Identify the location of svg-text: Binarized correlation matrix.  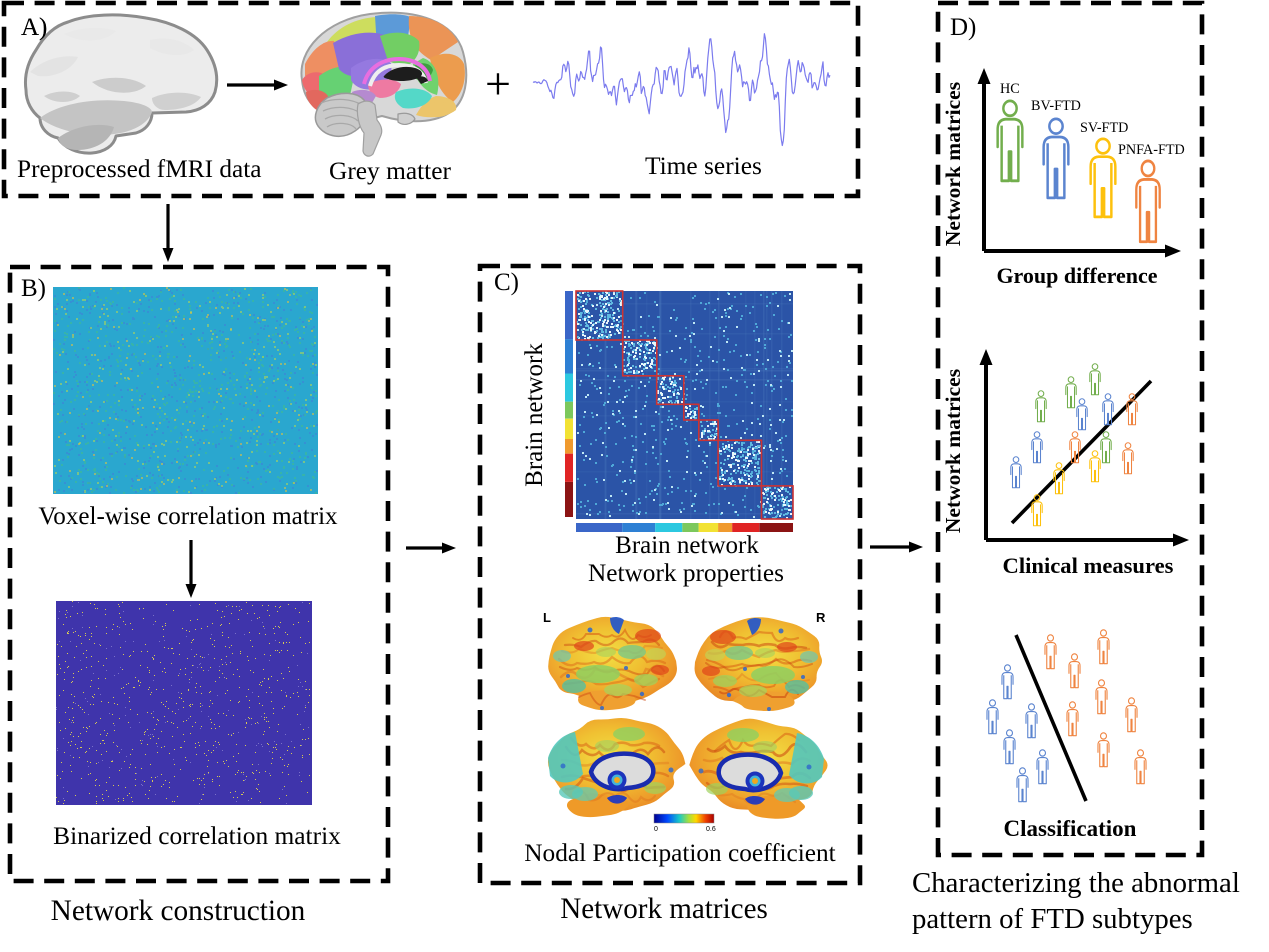
(197, 836).